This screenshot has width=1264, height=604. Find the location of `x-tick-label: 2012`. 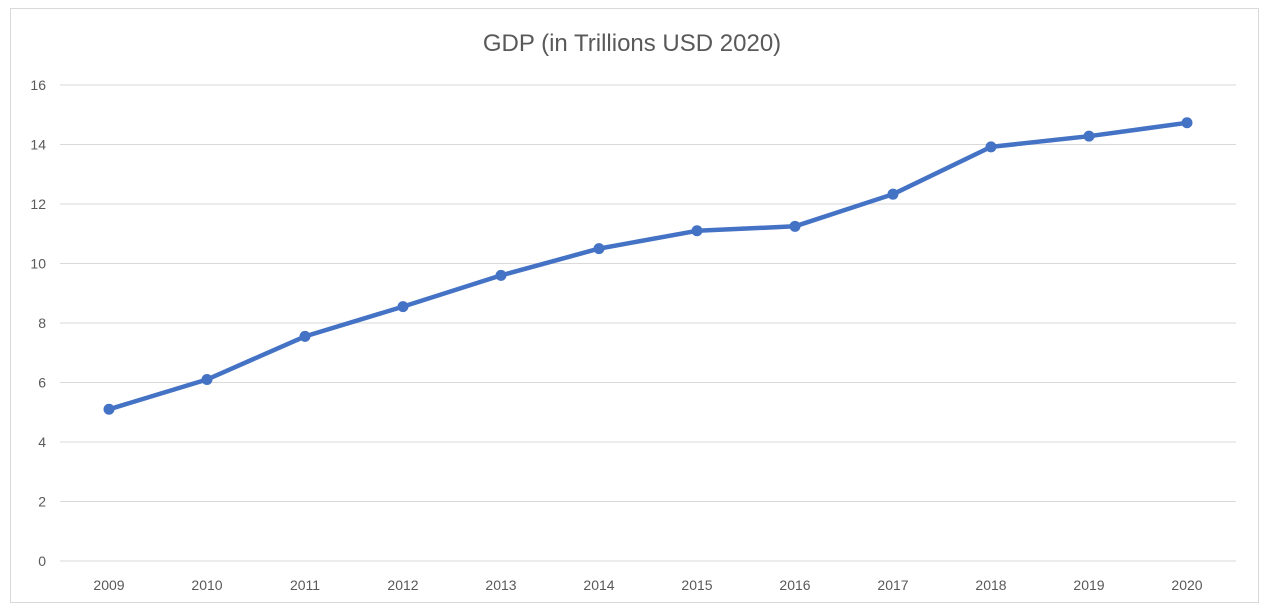

x-tick-label: 2012 is located at coordinates (402, 585).